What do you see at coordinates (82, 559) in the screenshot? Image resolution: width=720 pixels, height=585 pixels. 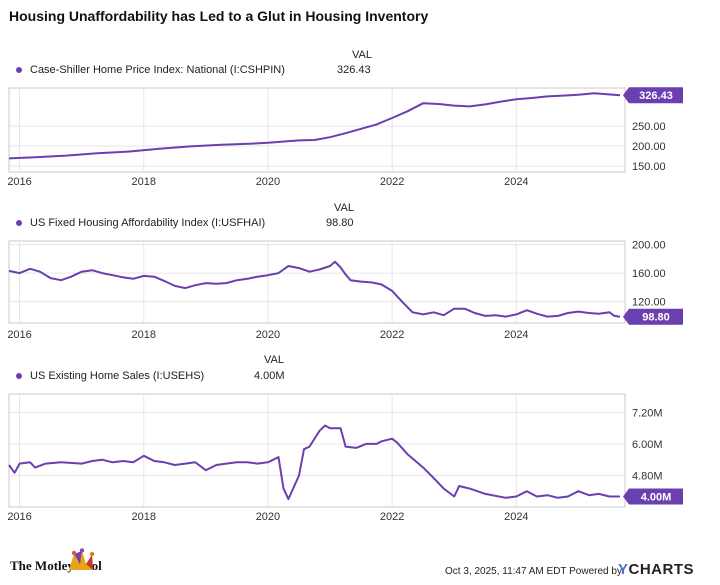 I see `jester-hat-icon` at bounding box center [82, 559].